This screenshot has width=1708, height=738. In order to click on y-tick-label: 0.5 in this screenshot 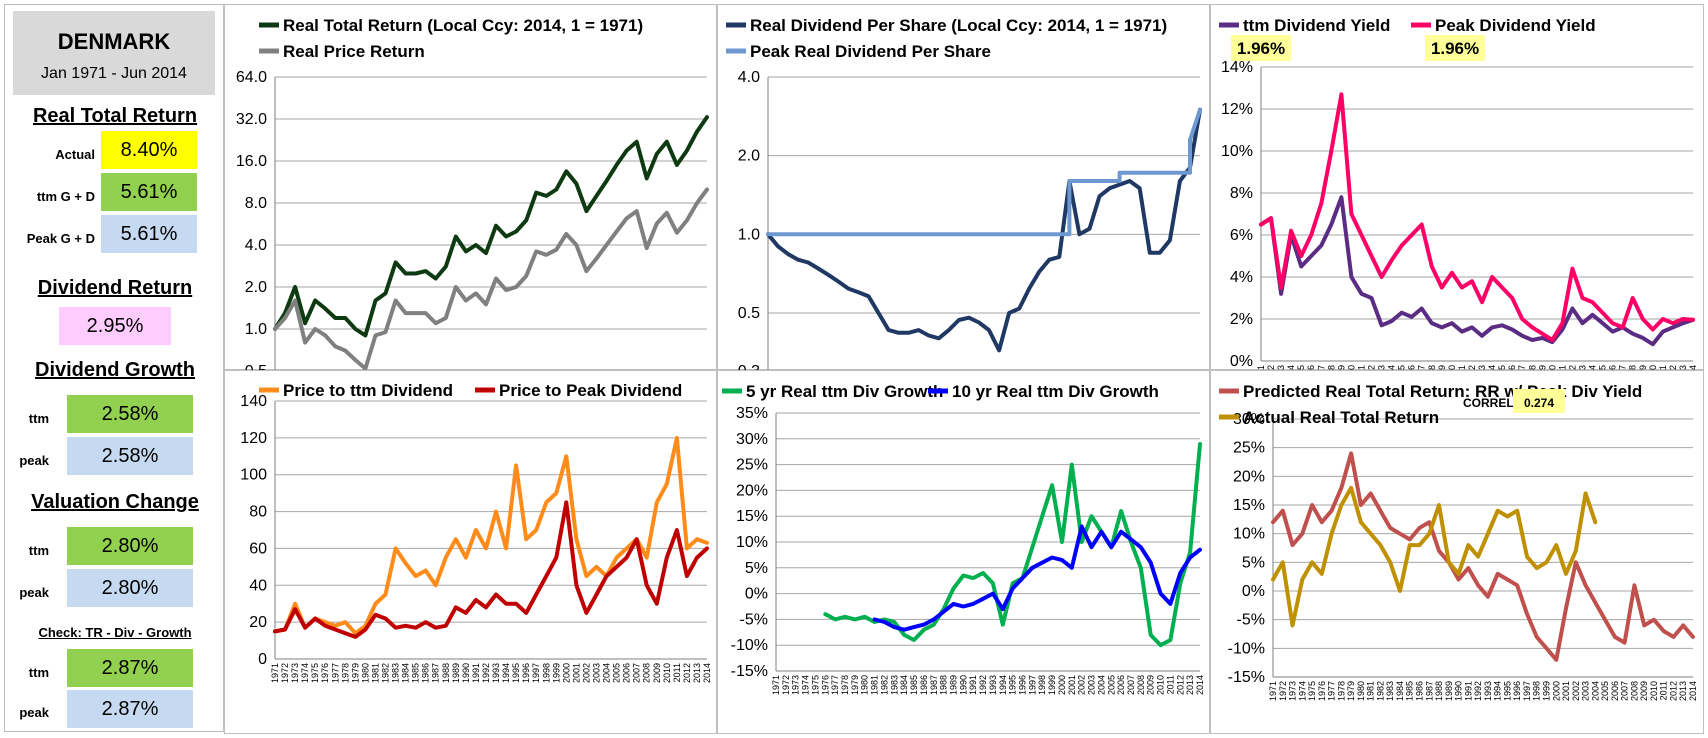, I will do `click(749, 313)`.